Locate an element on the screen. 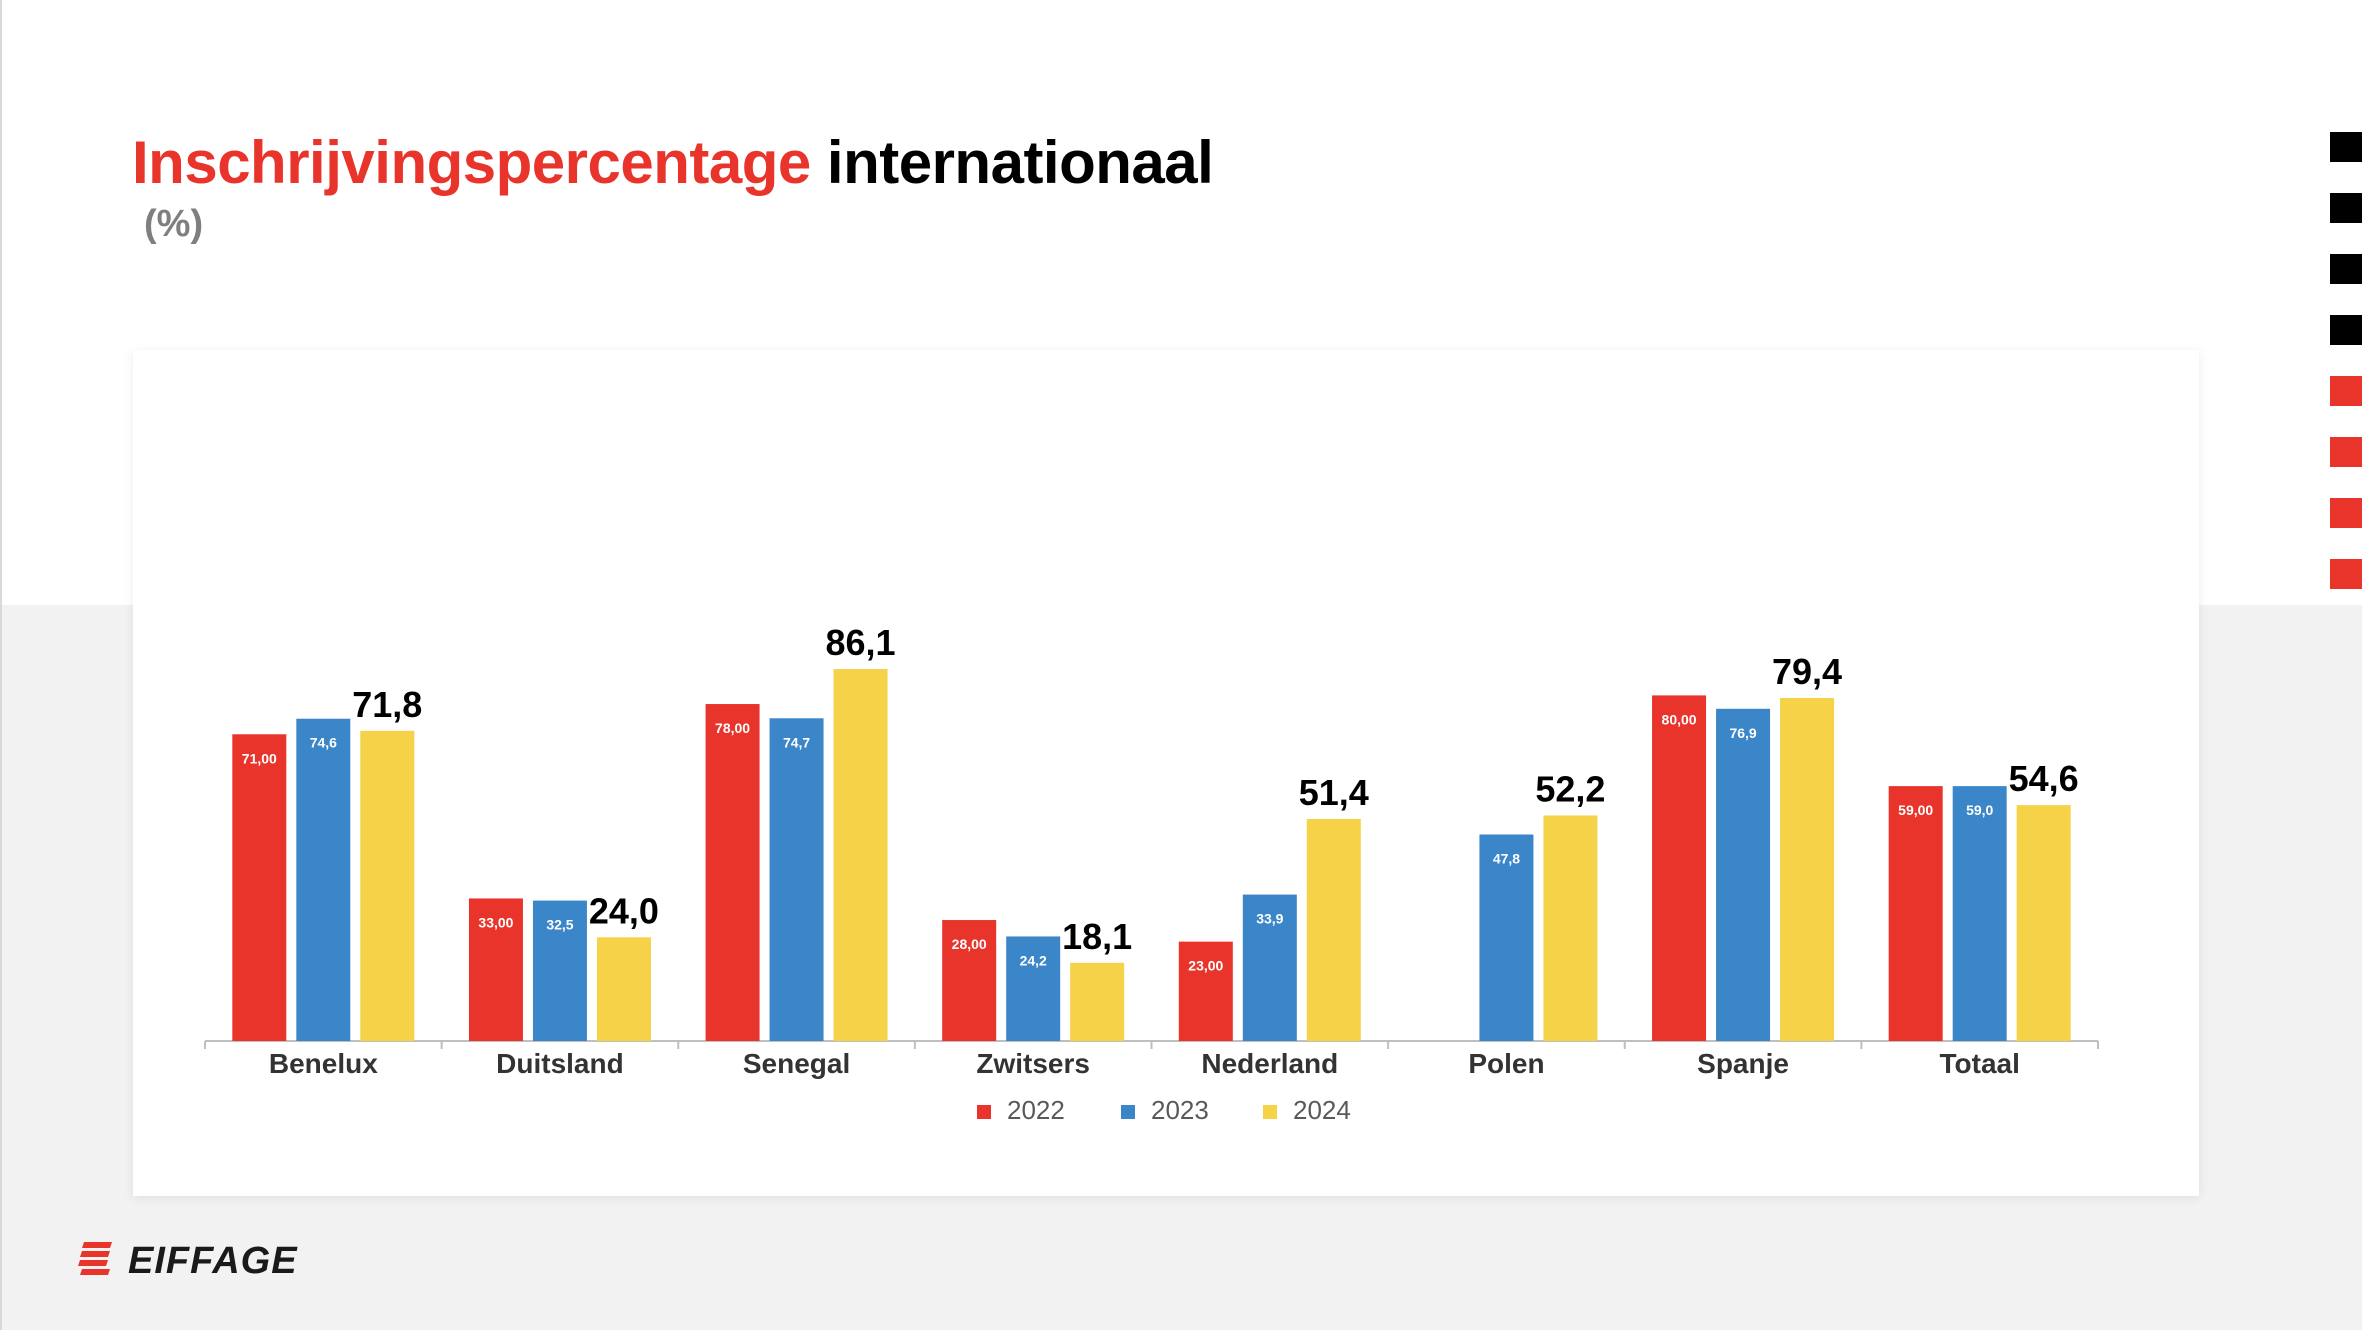 The image size is (2362, 1330). legend-swatch-2024 is located at coordinates (1270, 1112).